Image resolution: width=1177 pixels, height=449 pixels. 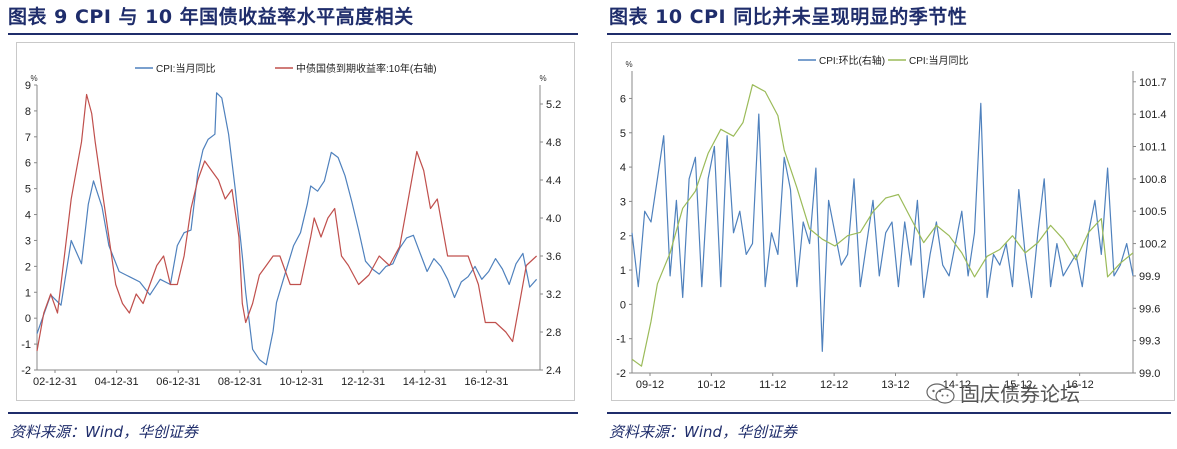 I want to click on right-chart-xtick-label: 15-12, so click(x=1018, y=385).